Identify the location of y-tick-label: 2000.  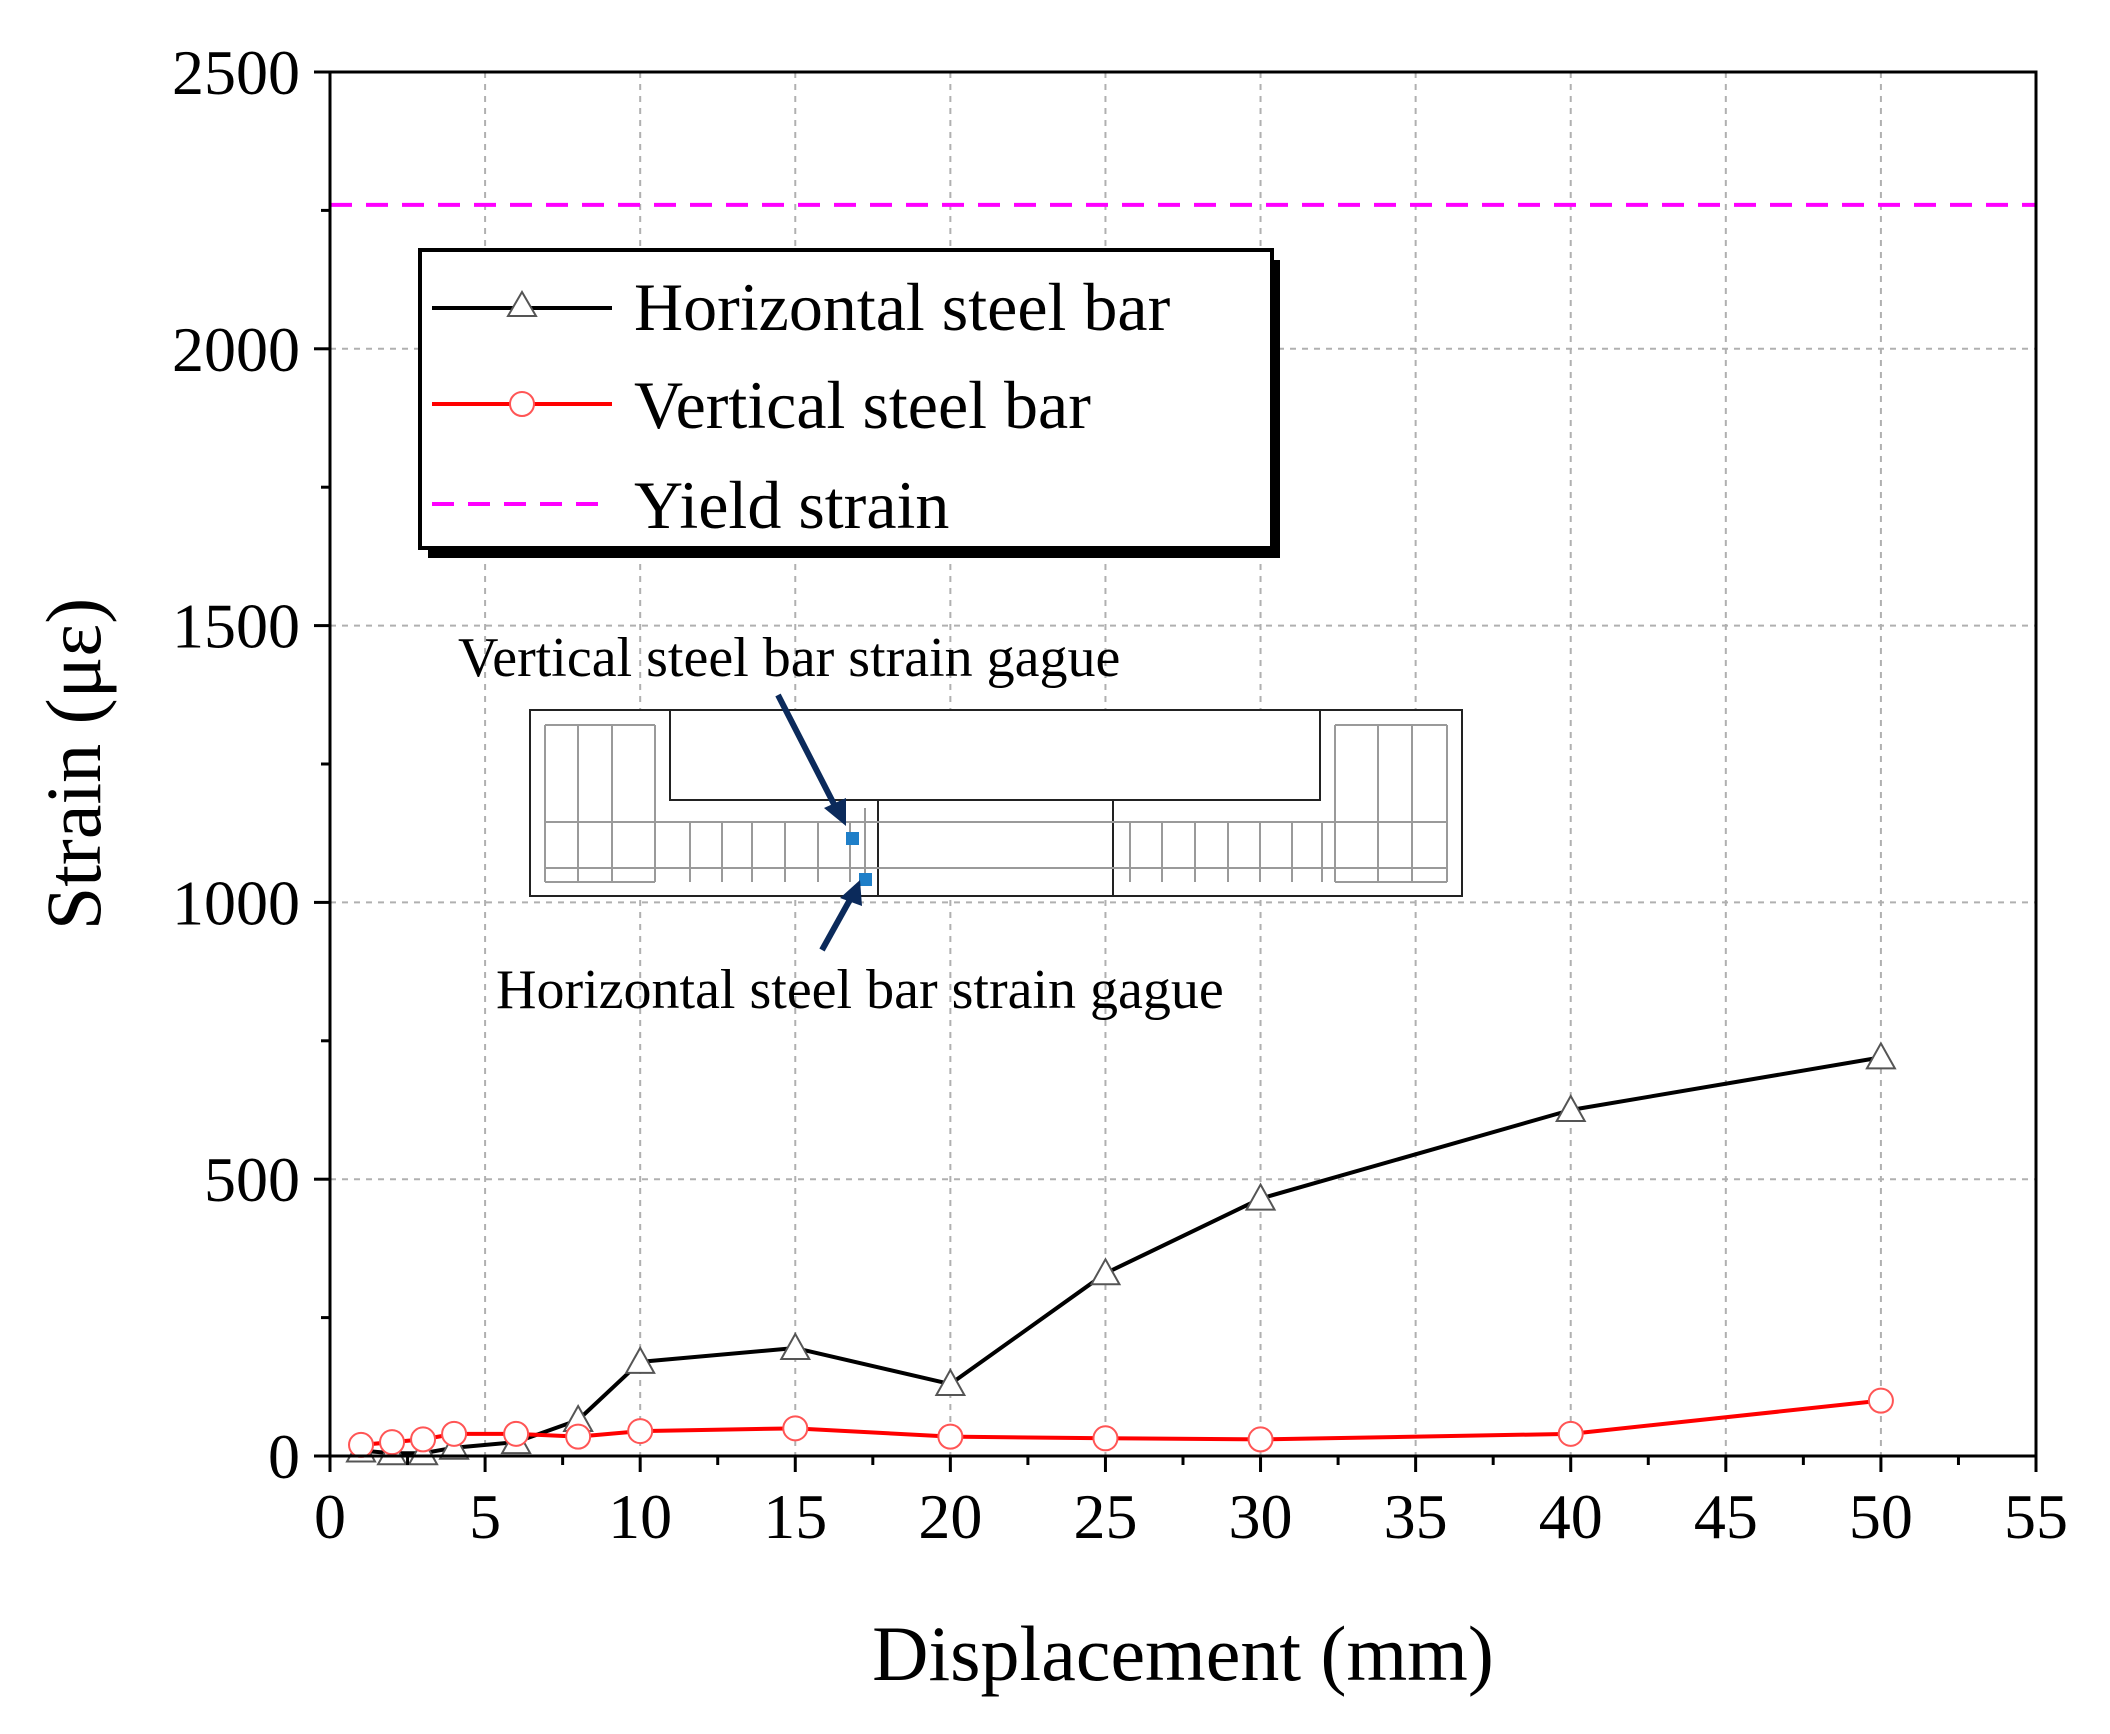
(236, 349).